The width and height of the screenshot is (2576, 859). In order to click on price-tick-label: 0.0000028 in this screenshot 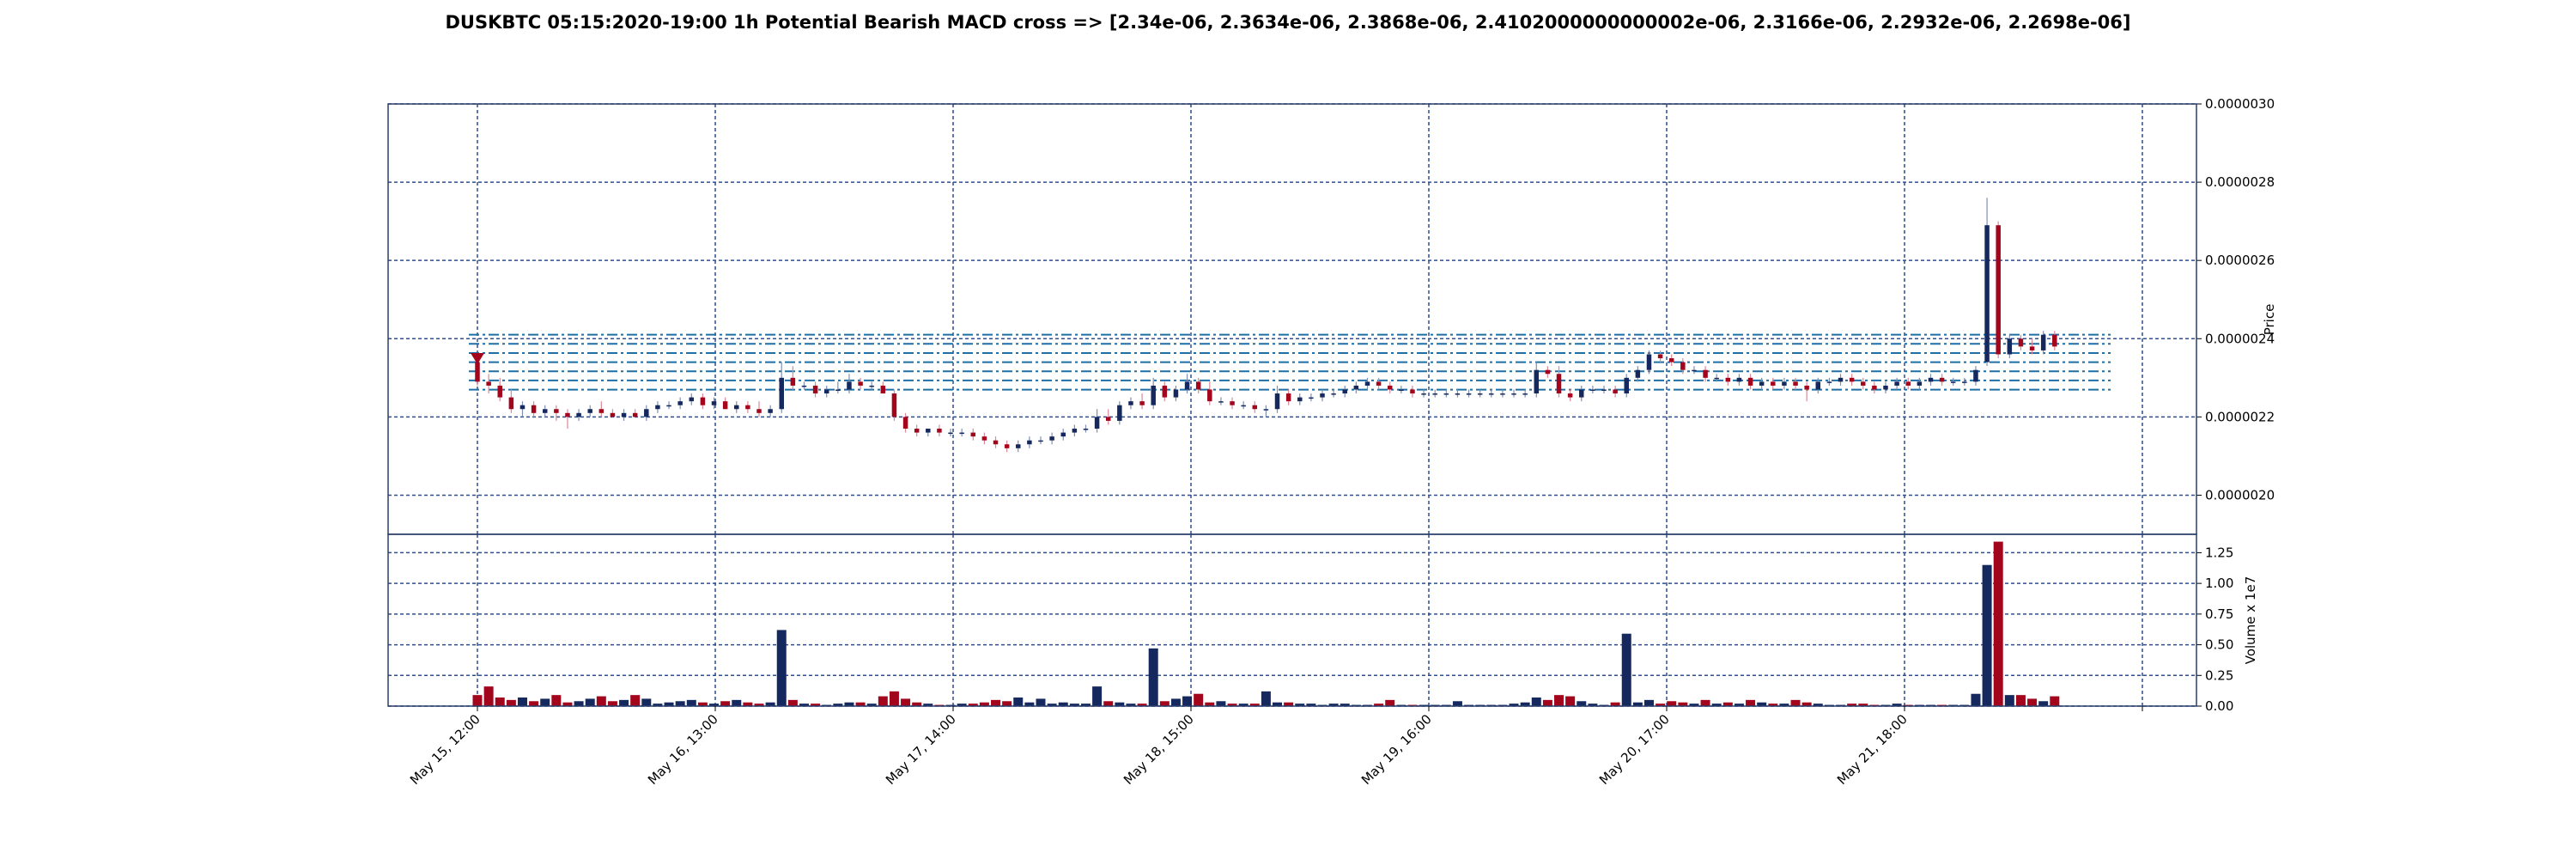, I will do `click(2240, 182)`.